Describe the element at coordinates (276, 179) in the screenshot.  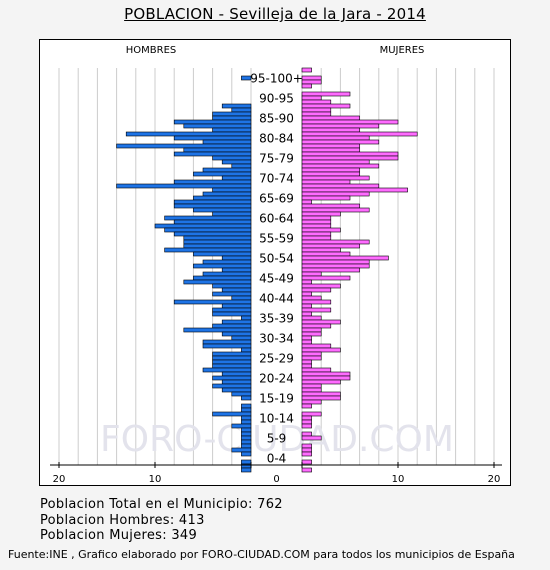
I see `age-group-label: 70-74` at that location.